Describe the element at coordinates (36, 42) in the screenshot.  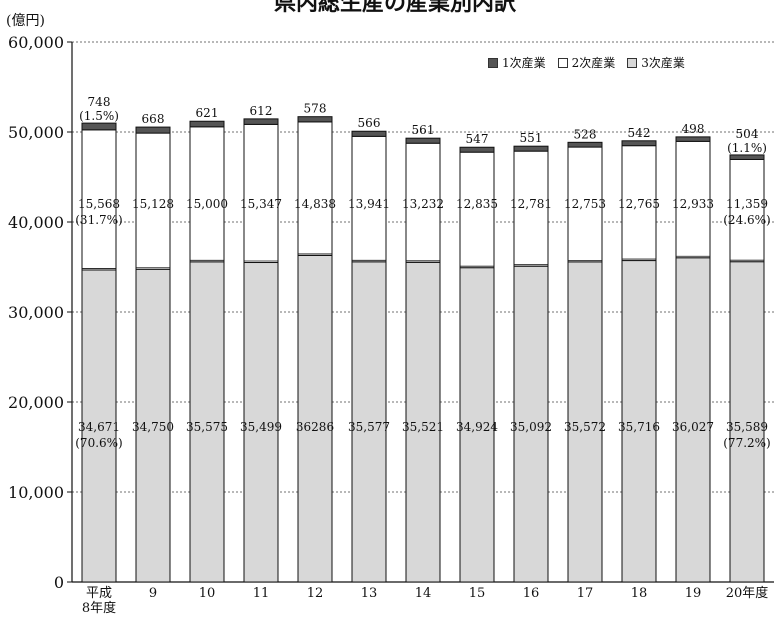
I see `y-tick-label: 60,000` at that location.